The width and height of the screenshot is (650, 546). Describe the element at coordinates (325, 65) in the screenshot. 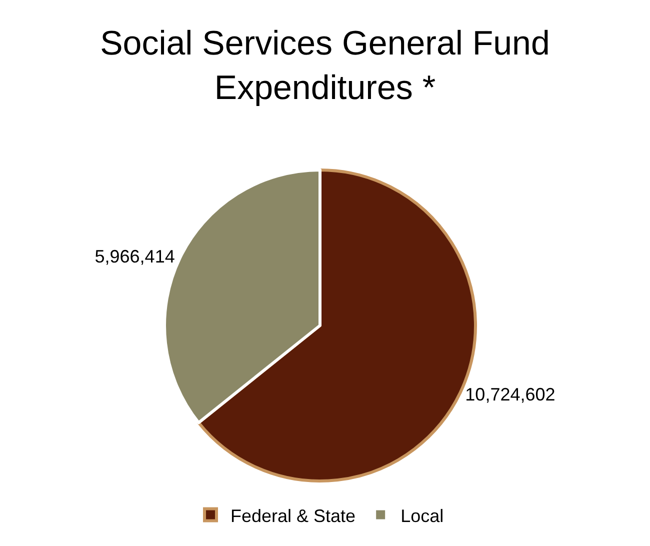

I see `chart-title: Social Services General Fund Expenditures *` at that location.